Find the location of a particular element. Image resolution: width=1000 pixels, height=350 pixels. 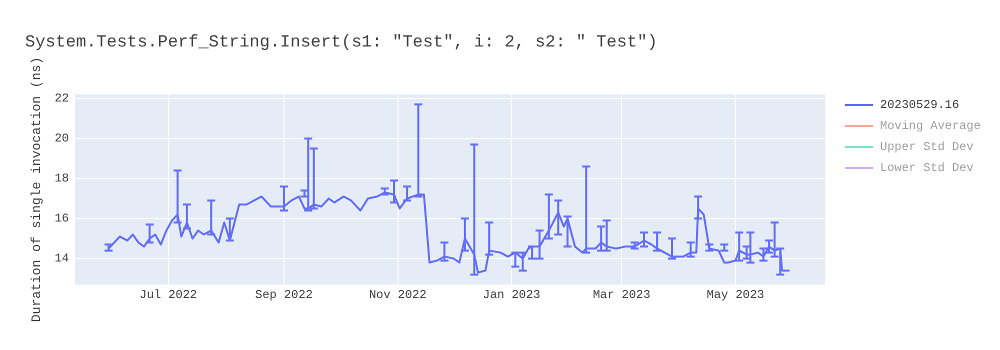

y-tick-label: 22 is located at coordinates (61, 99).